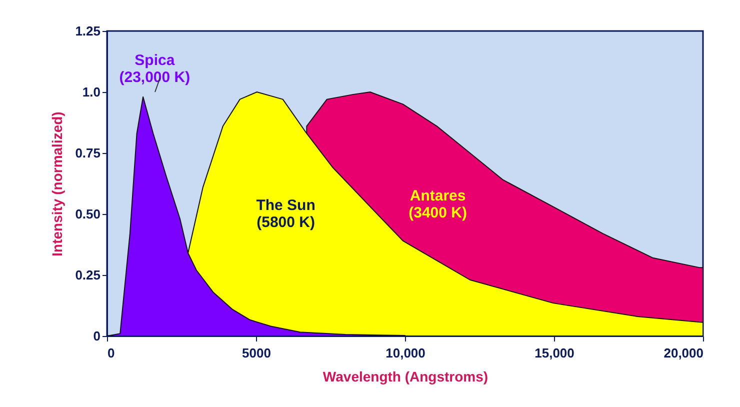 The width and height of the screenshot is (740, 407). Describe the element at coordinates (154, 69) in the screenshot. I see `series-label: Spica (23,000 K)` at that location.